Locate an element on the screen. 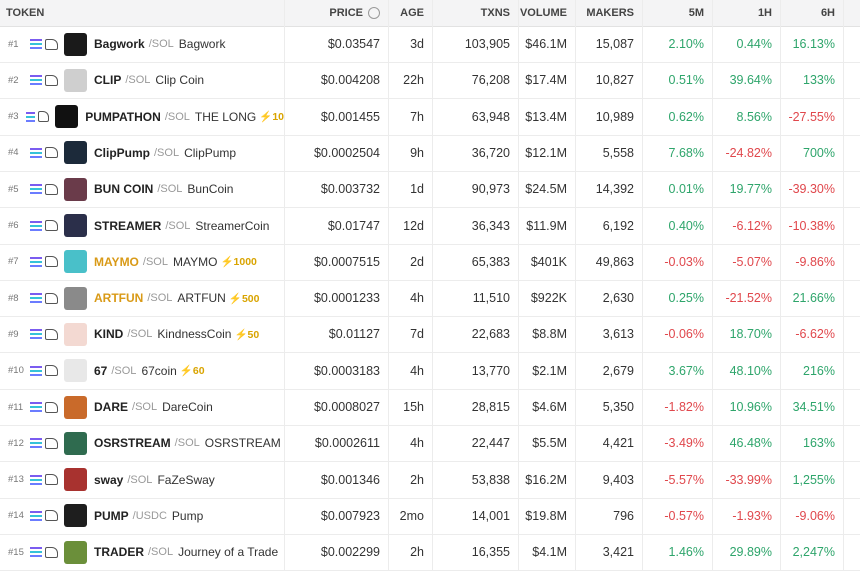 The height and width of the screenshot is (575, 860). header-5m: 5M is located at coordinates (678, 13).